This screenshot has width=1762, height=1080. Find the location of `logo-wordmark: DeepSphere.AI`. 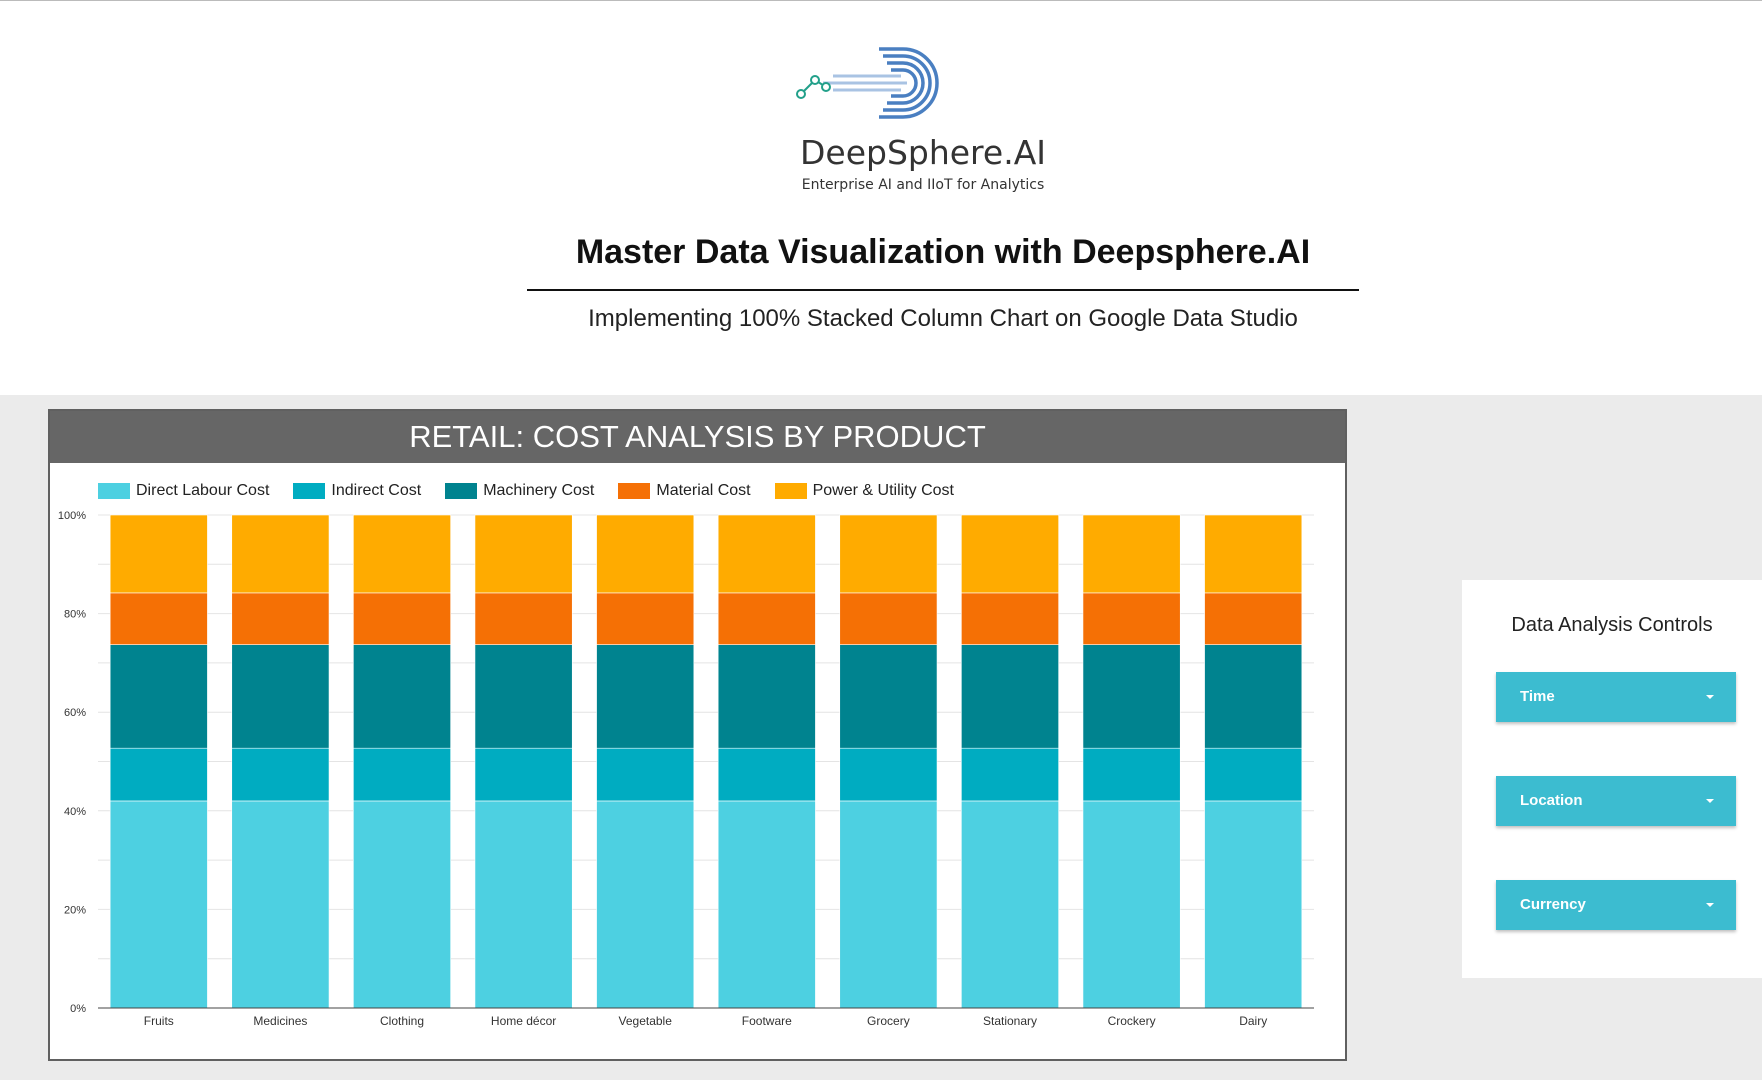

logo-wordmark: DeepSphere.AI is located at coordinates (923, 152).